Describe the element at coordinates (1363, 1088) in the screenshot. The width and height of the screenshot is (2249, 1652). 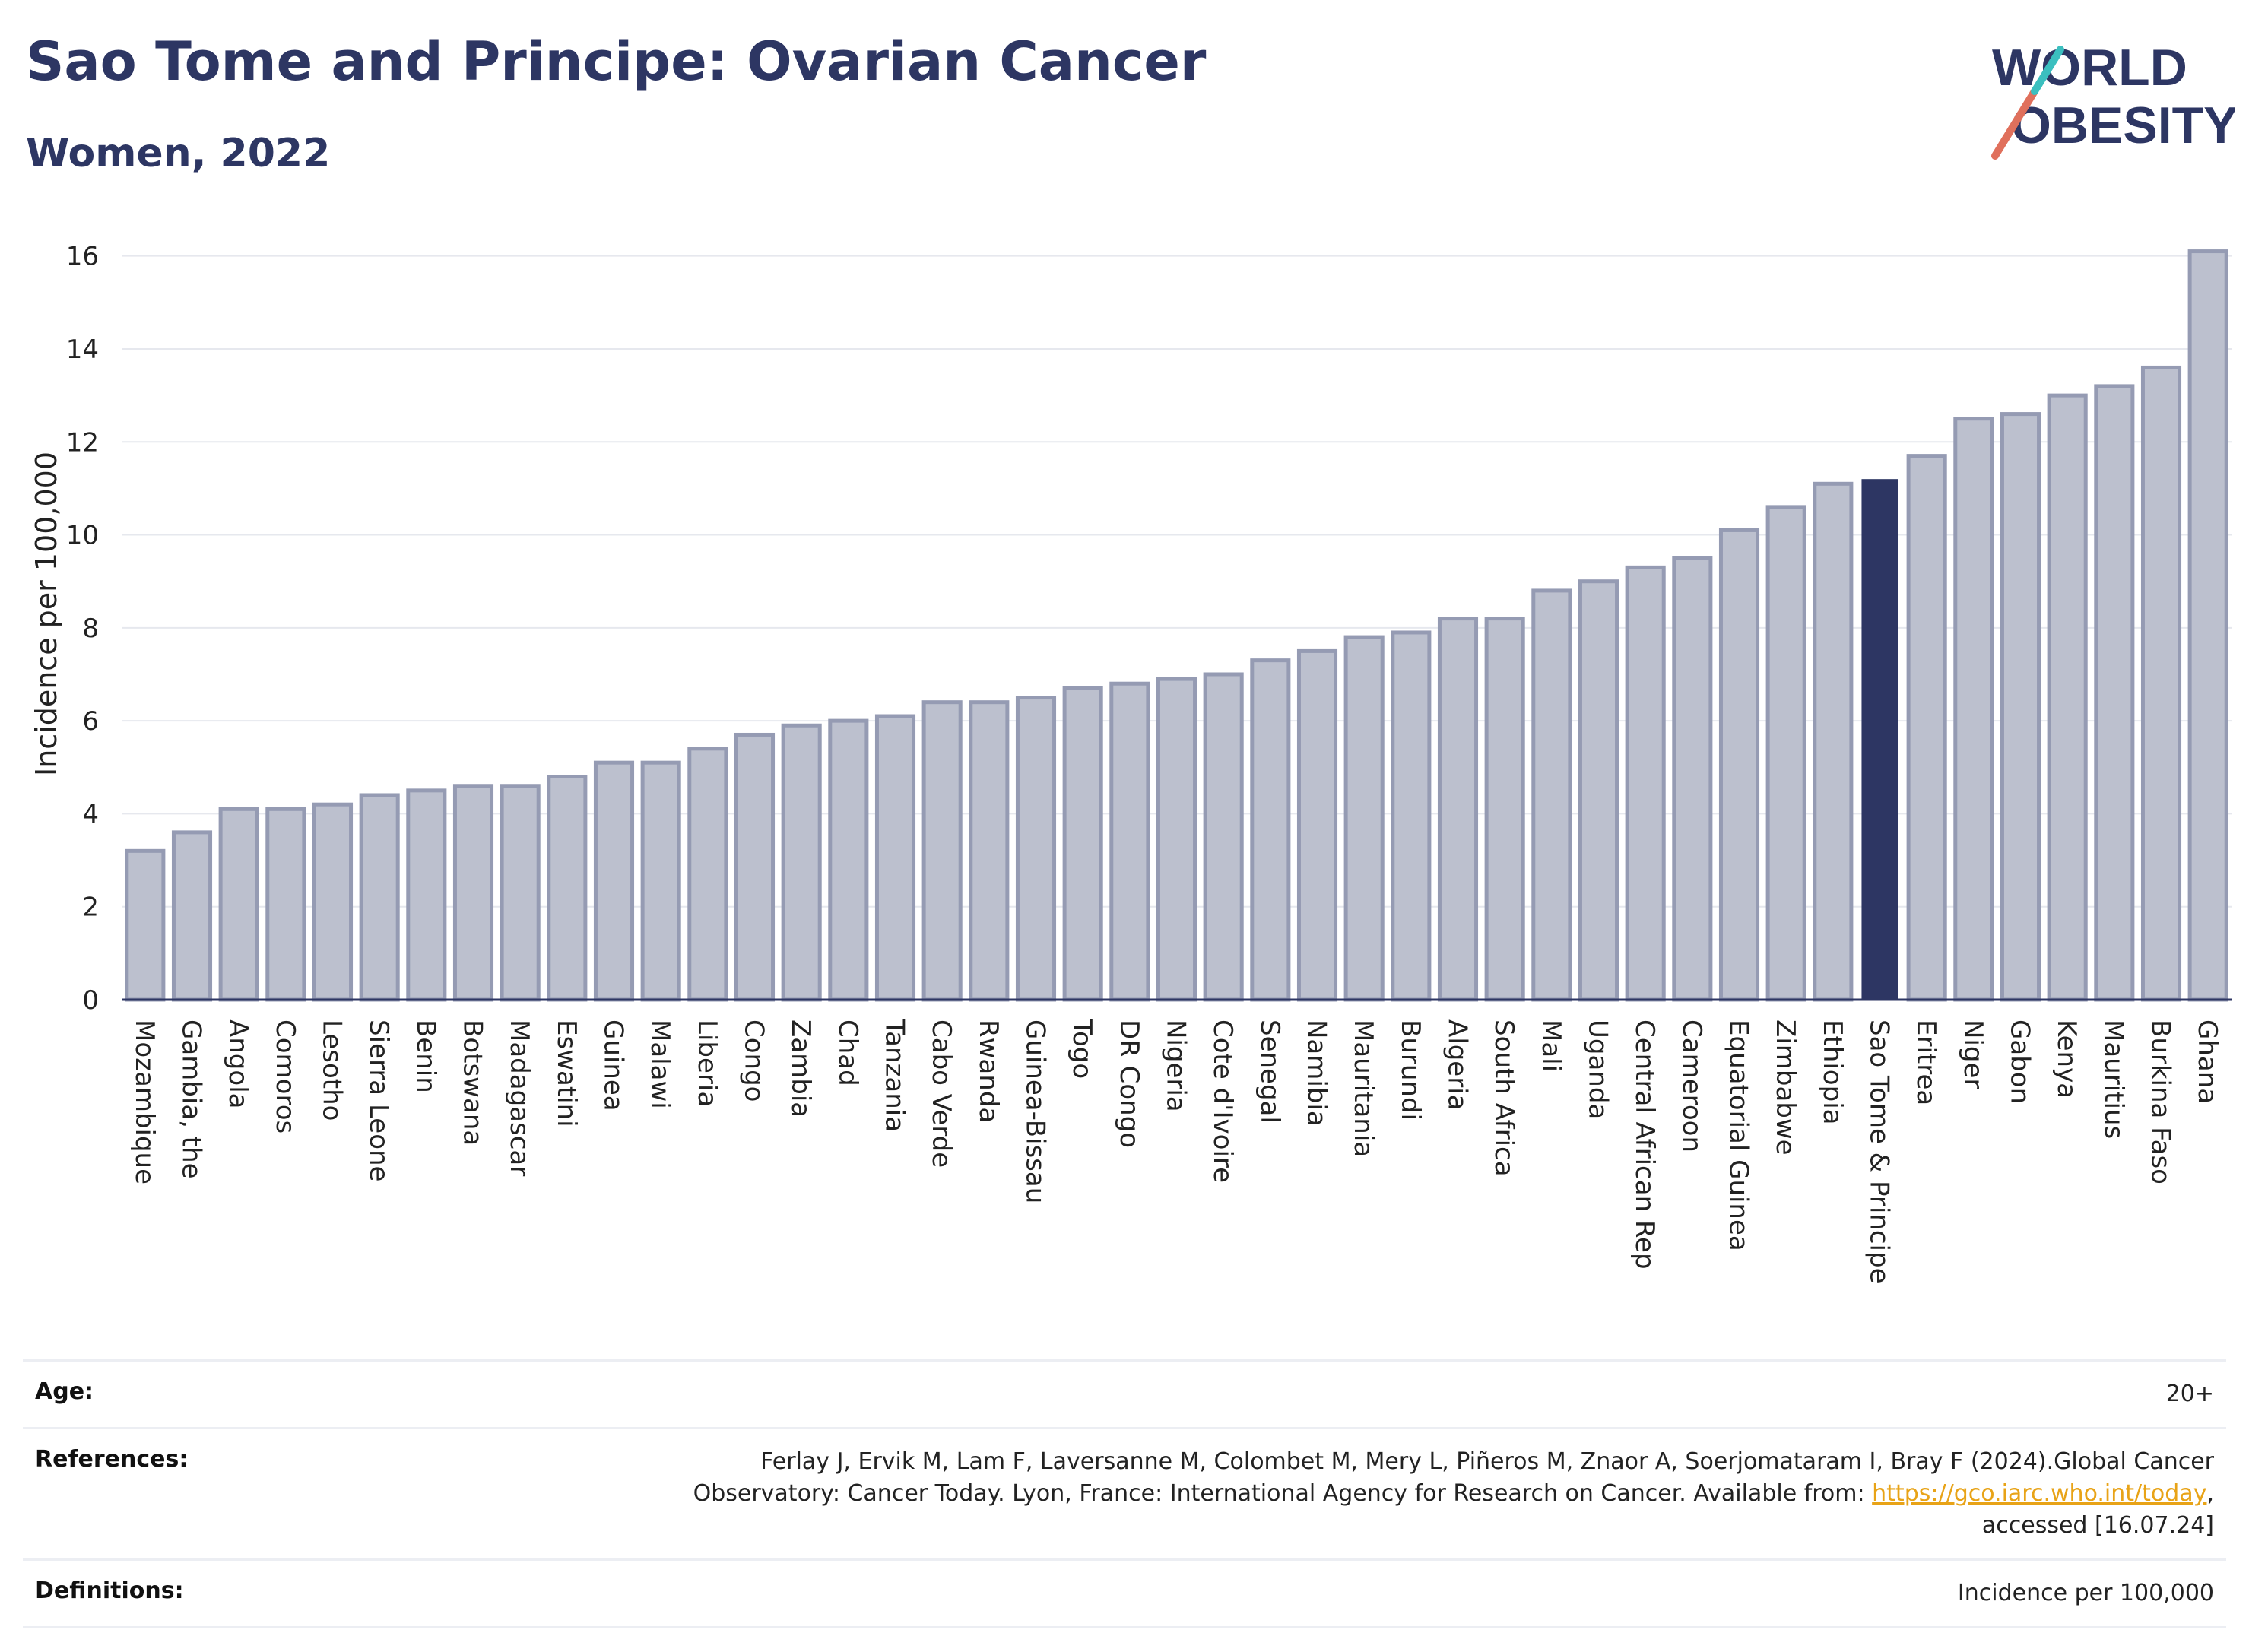
I see `x-tick-label: Mauritania` at that location.